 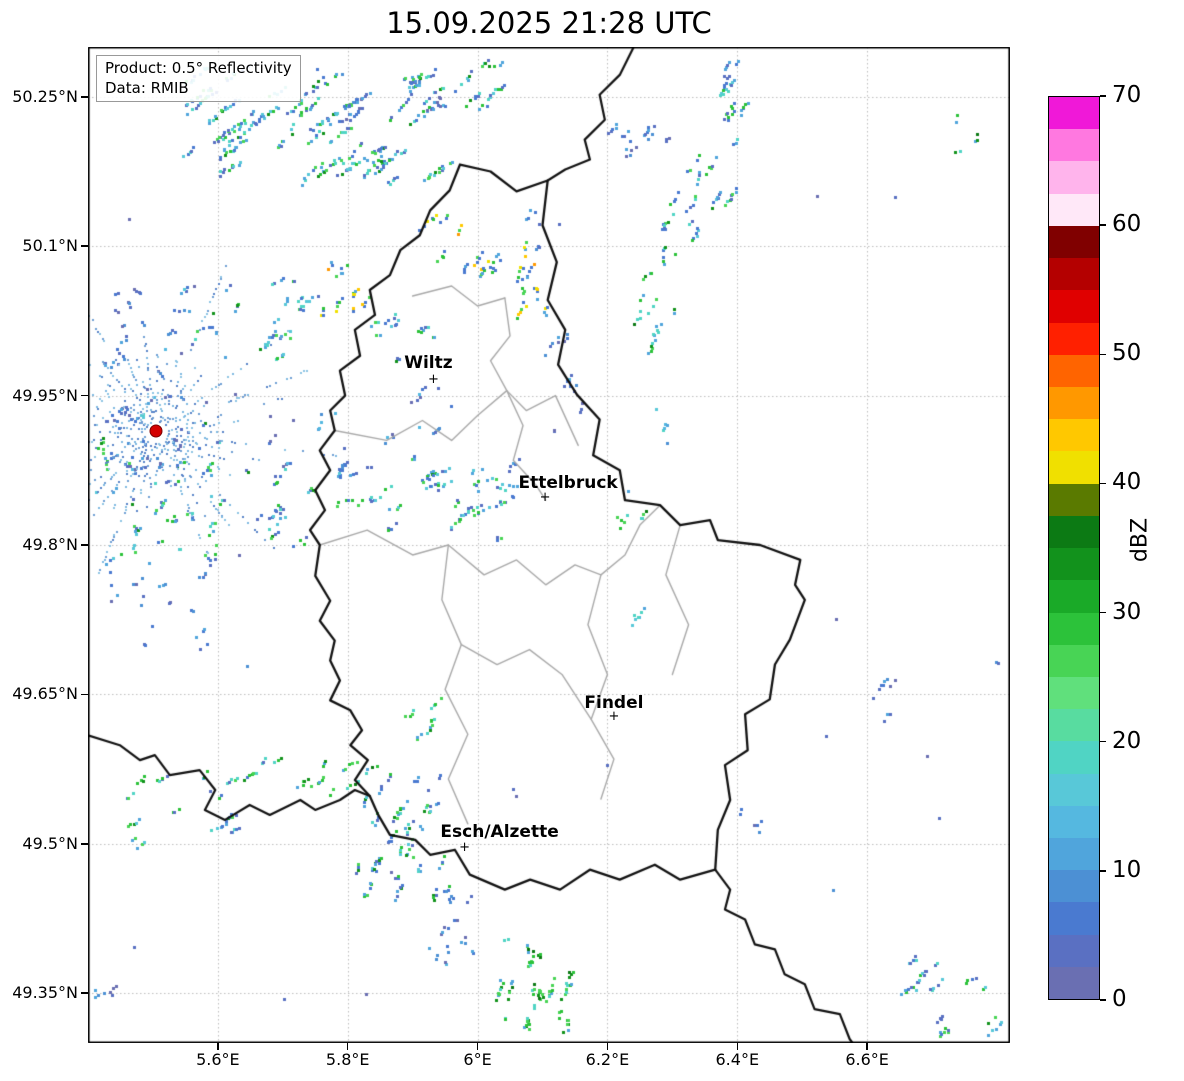 I want to click on y-tick-label: 50.25°N, so click(x=45, y=96).